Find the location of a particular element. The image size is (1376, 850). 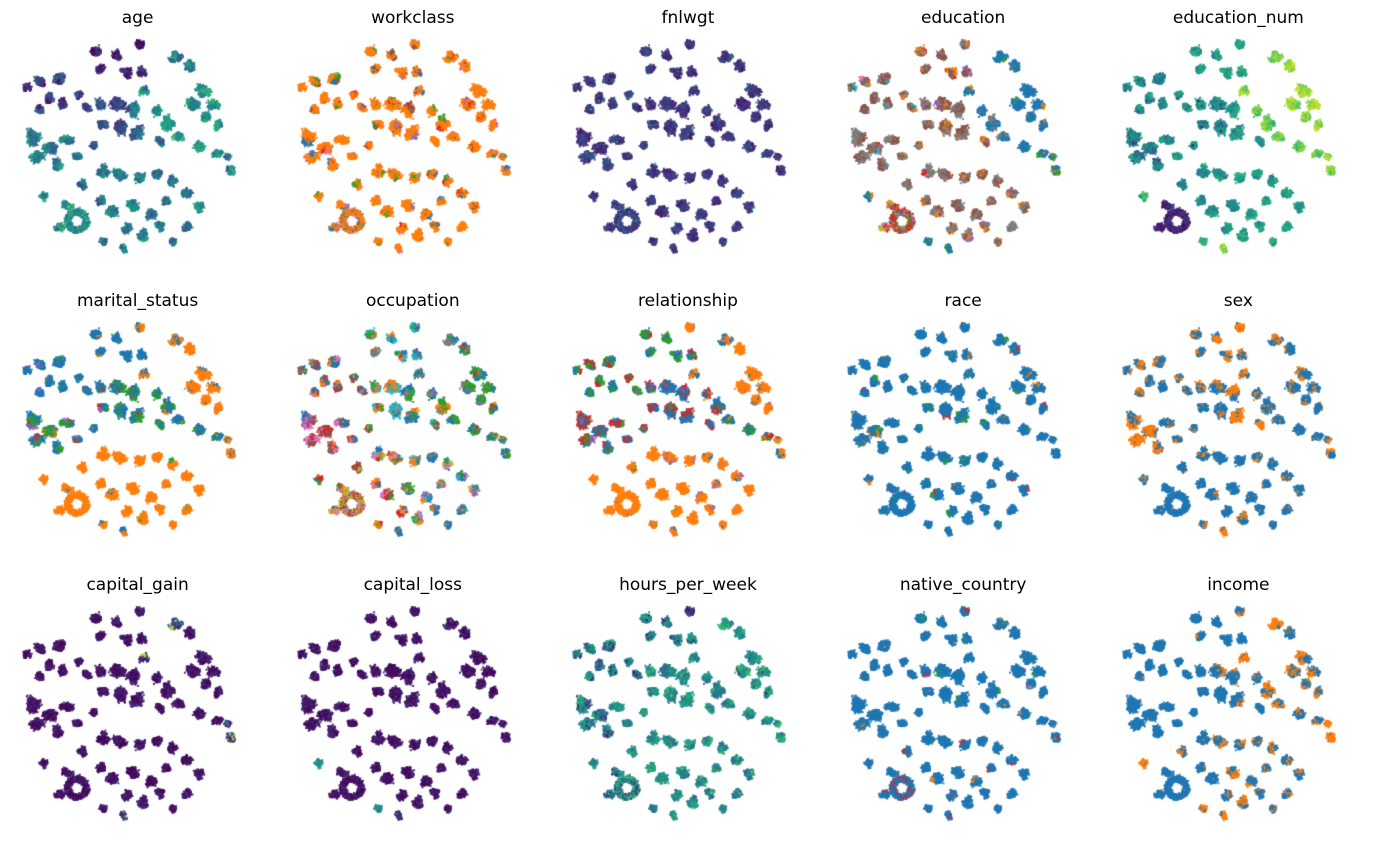

subplot-cell: race is located at coordinates (963, 424).